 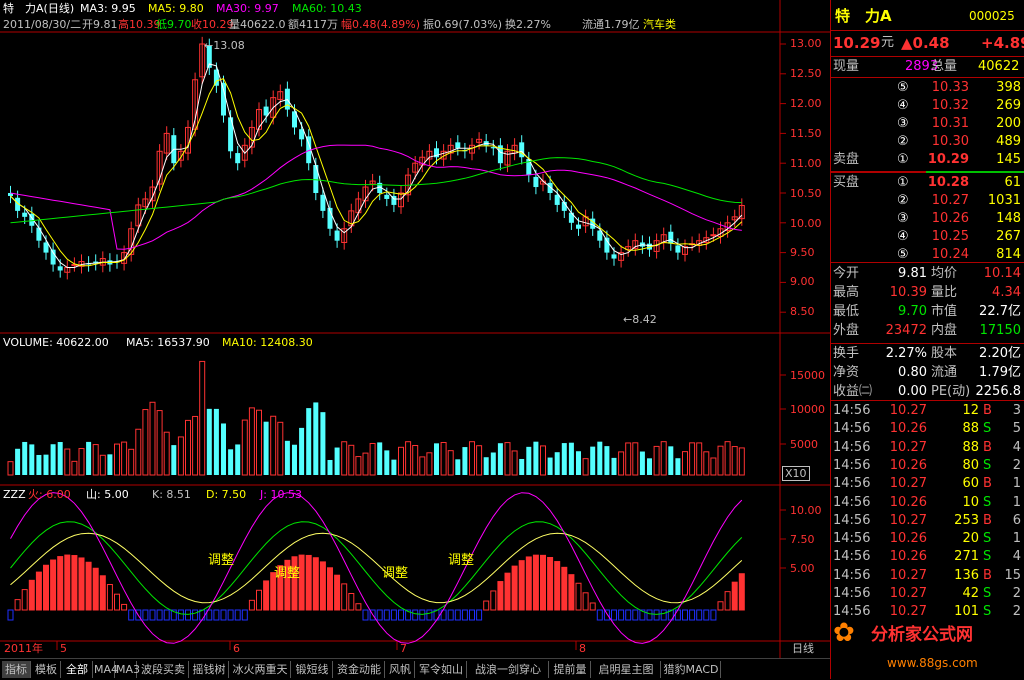 What do you see at coordinates (224, 45) in the screenshot?
I see `high-annotation: ←13.08` at bounding box center [224, 45].